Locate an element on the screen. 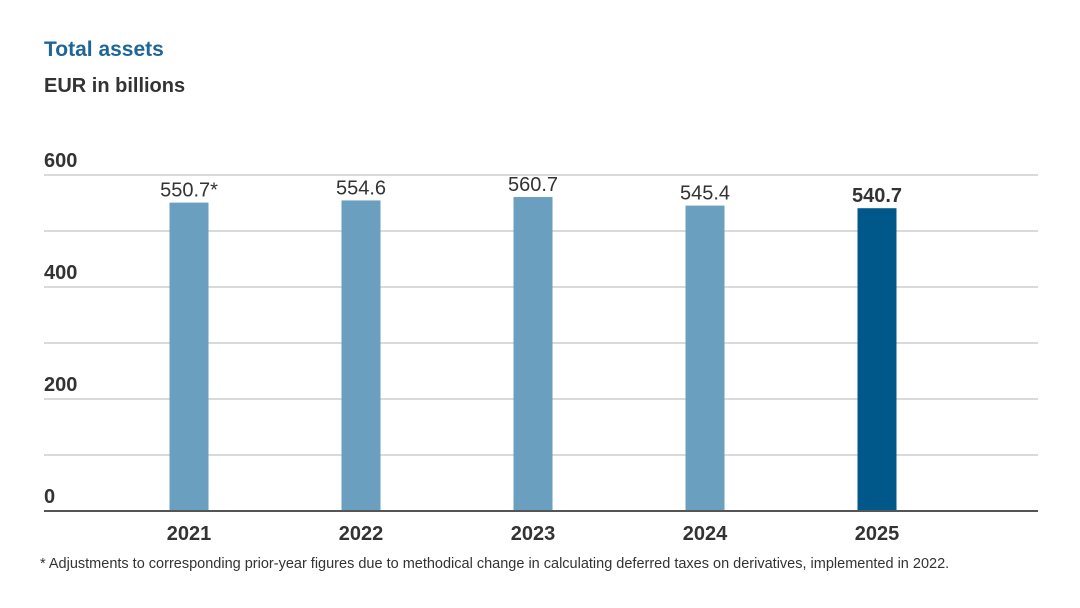 The width and height of the screenshot is (1080, 608). x-tick-label: 2021 is located at coordinates (189, 534).